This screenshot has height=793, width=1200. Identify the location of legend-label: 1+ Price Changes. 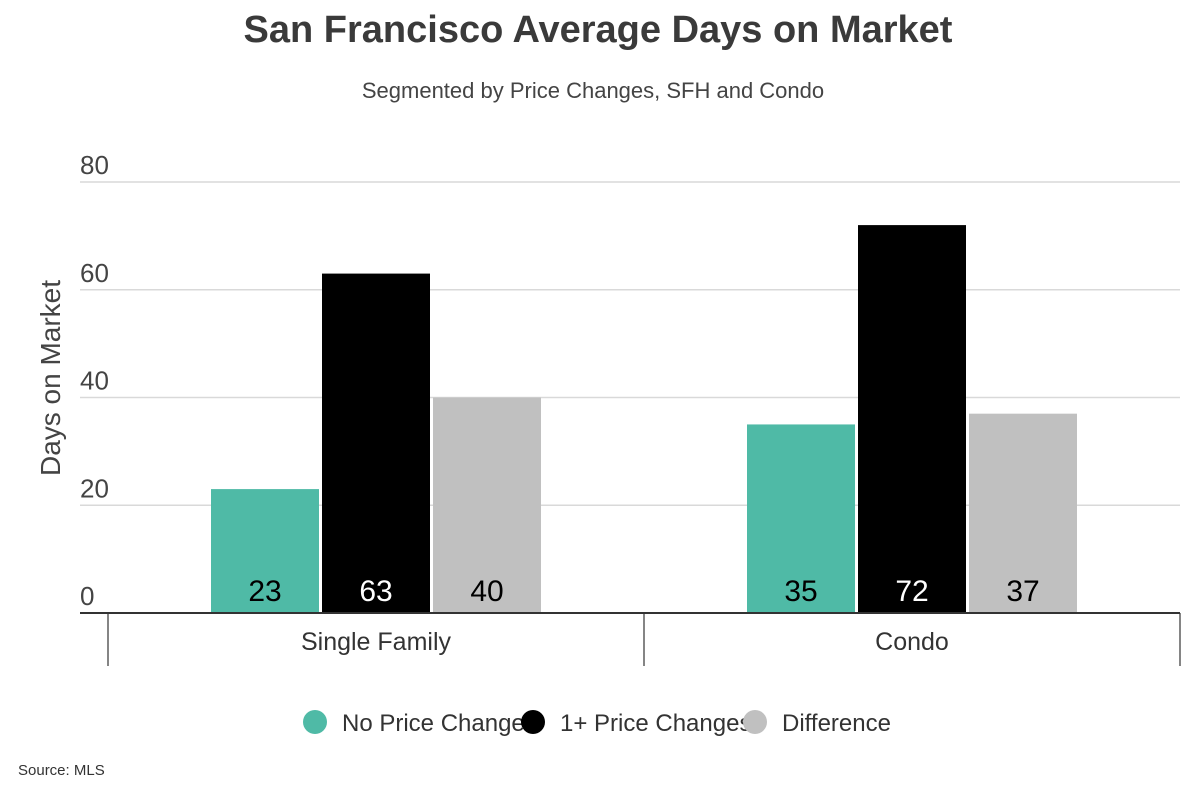
(655, 723).